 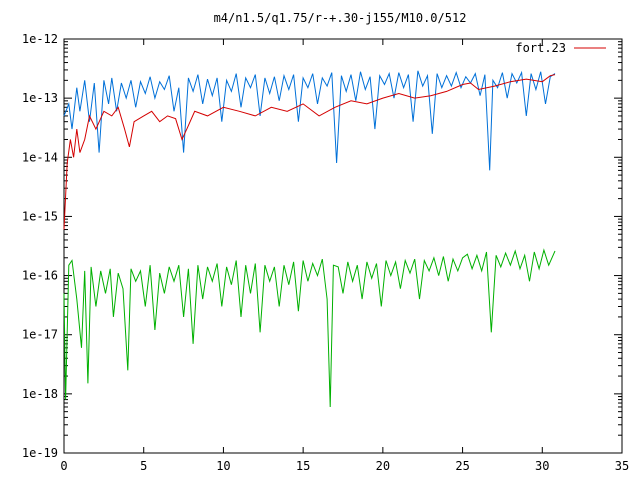 What do you see at coordinates (40, 394) in the screenshot?
I see `y-tick-label: 1e-18` at bounding box center [40, 394].